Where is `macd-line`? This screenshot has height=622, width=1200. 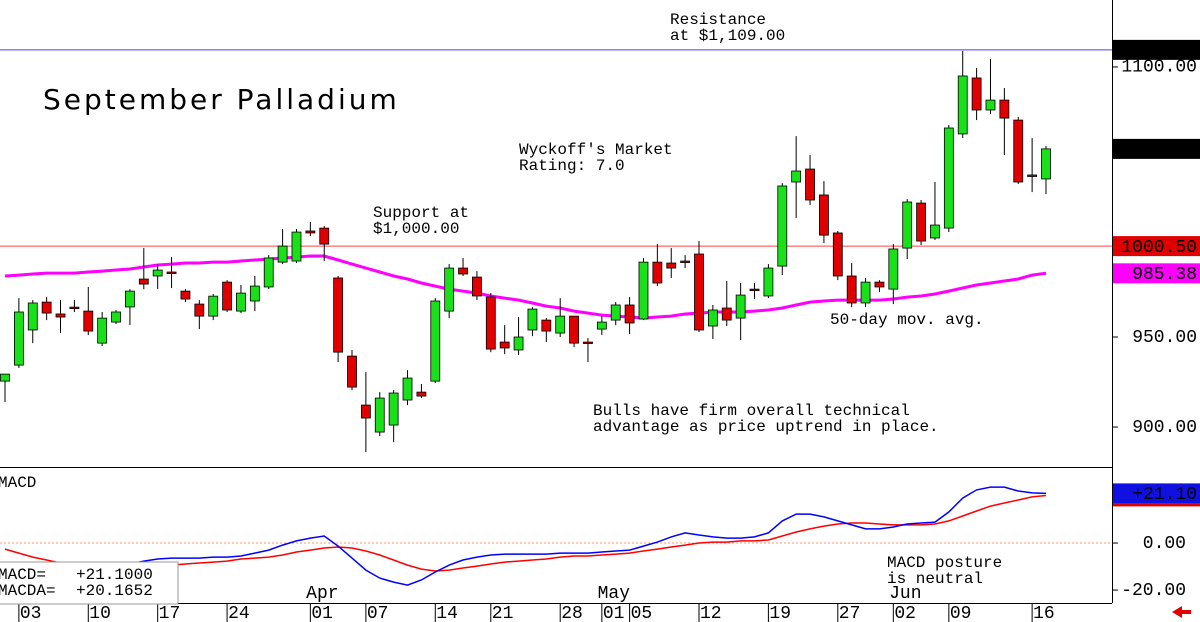 macd-line is located at coordinates (525, 536).